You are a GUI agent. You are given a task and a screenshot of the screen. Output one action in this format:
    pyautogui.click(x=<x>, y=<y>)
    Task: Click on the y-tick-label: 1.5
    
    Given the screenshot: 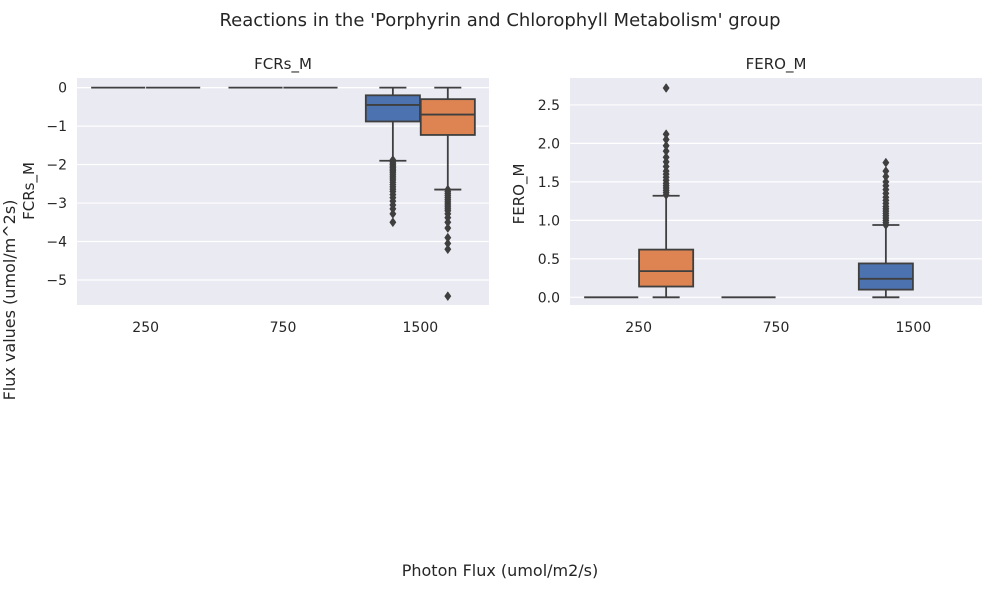 What is the action you would take?
    pyautogui.click(x=549, y=183)
    